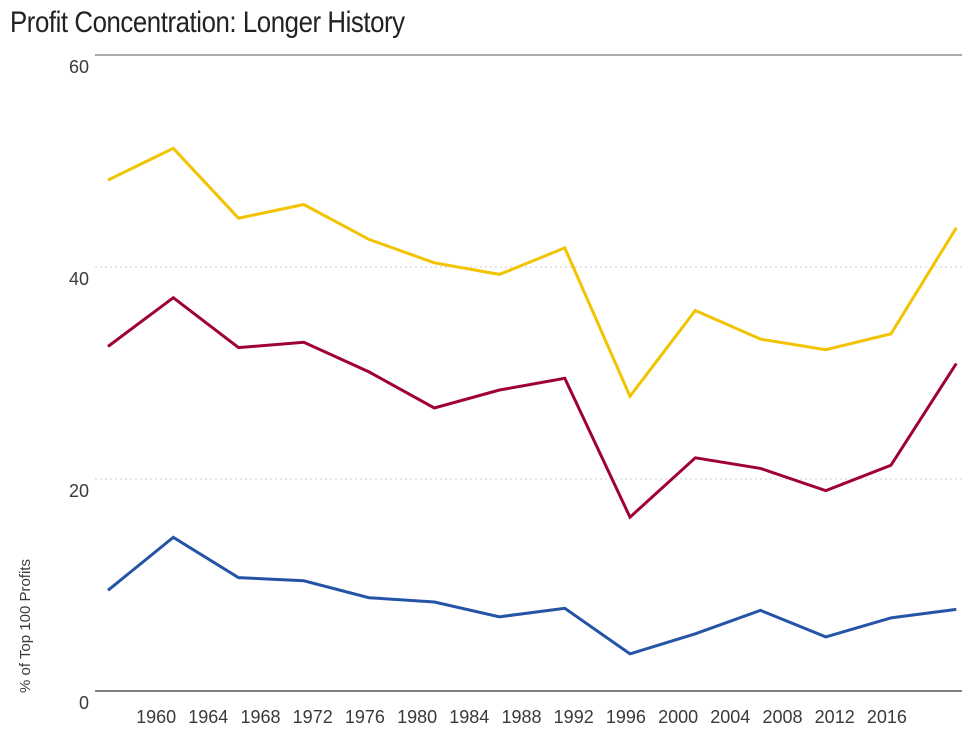 The image size is (972, 736). I want to click on y-tick-label: 0, so click(84, 703).